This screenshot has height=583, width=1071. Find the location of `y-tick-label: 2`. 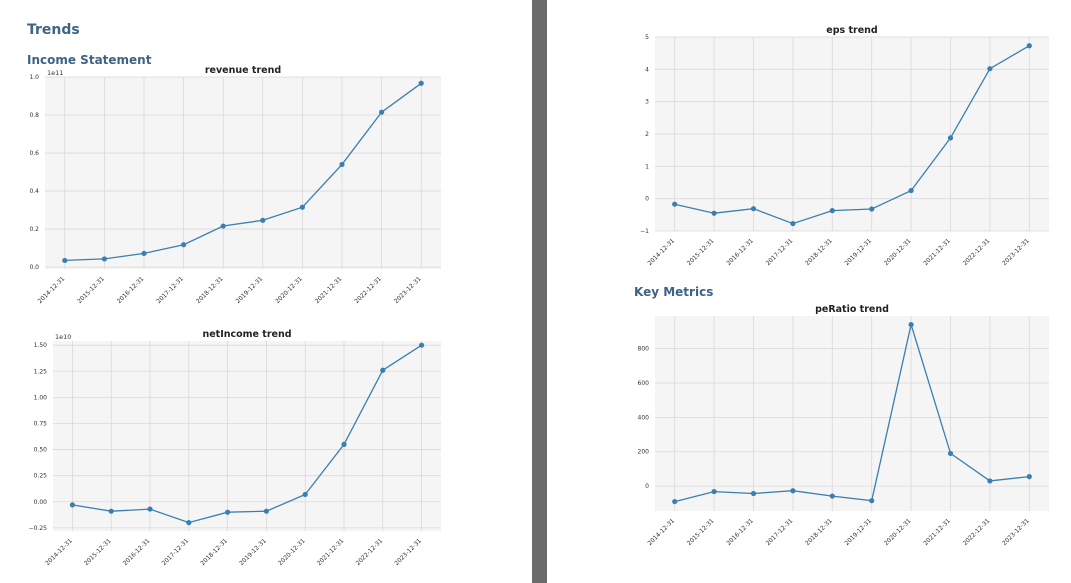

y-tick-label: 2 is located at coordinates (647, 134).